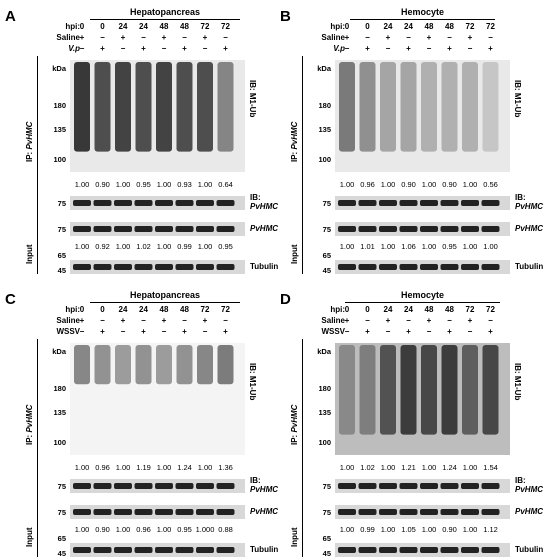 This screenshot has width=550, height=560. I want to click on ratio-value: 0.96, so click(367, 184).